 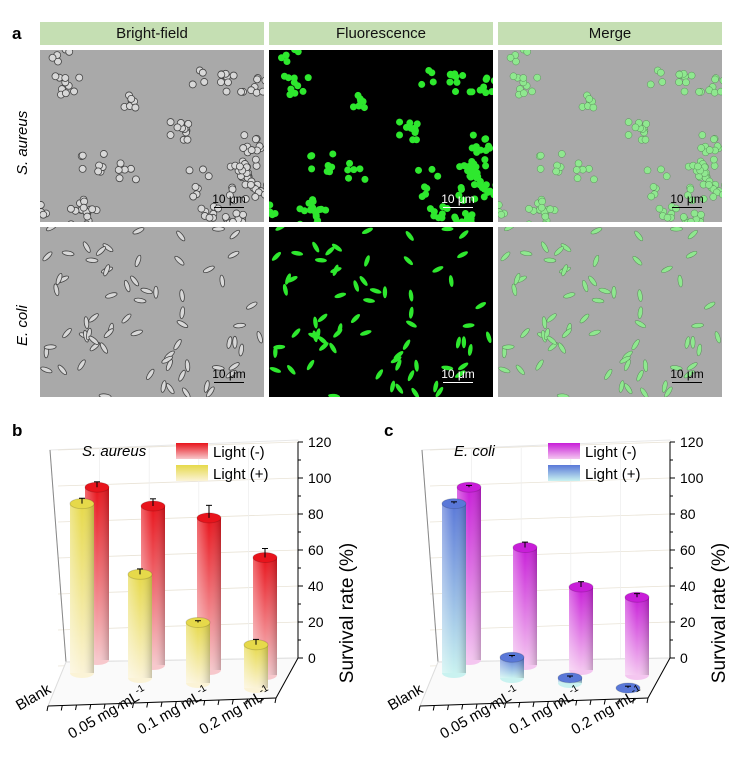 I want to click on scale-bar-line, so click(x=458, y=207).